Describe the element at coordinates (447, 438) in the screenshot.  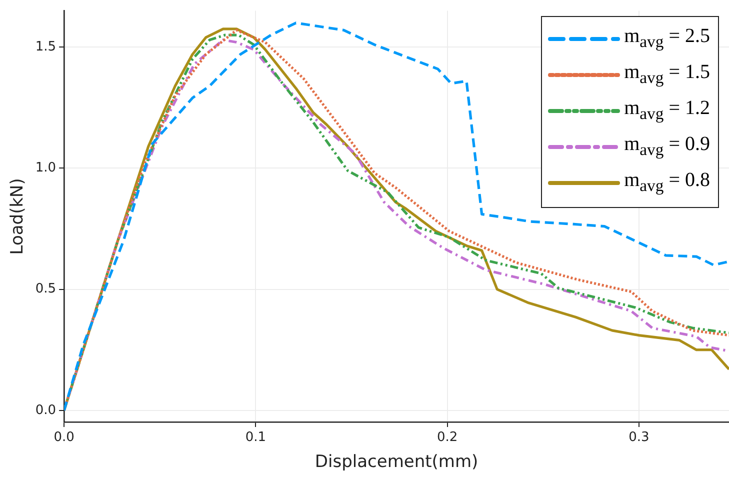
I see `x-tick-label: 0.2` at that location.